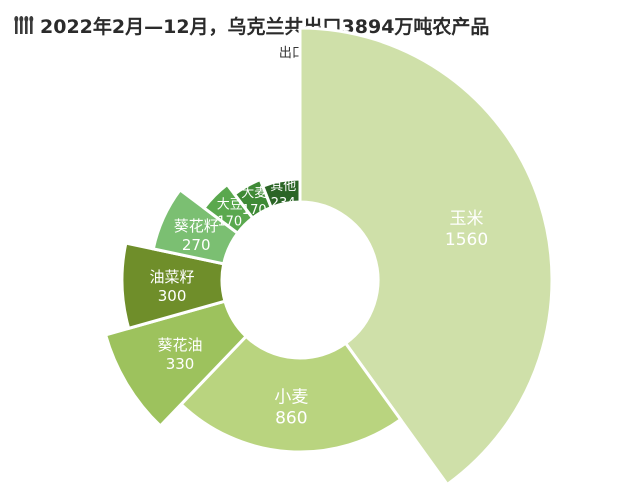 This screenshot has height=501, width=633. Describe the element at coordinates (24, 25) in the screenshot. I see `wheat-icon` at that location.